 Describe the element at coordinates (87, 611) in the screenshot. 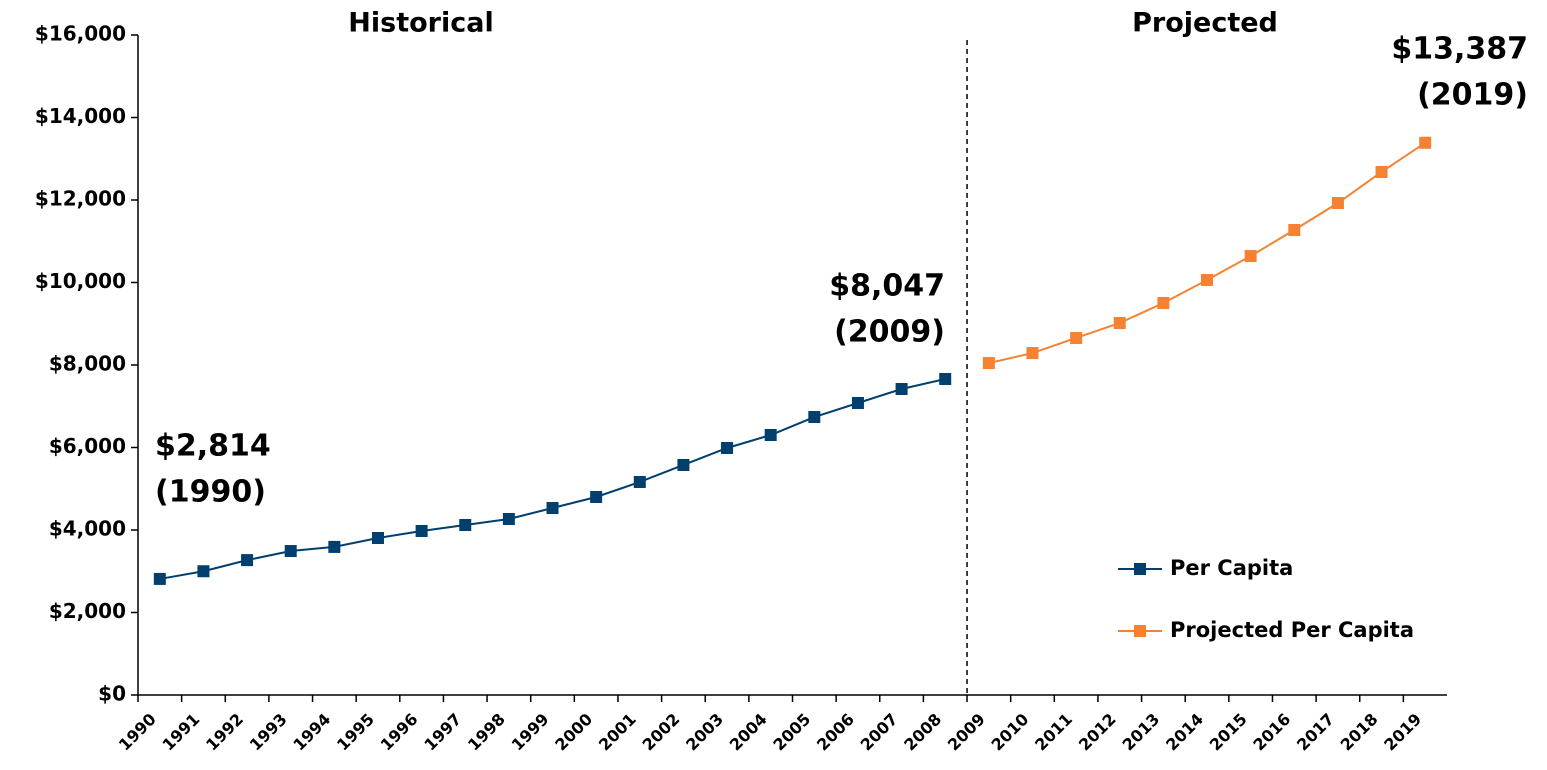

I see `y-tick-label: $2,000` at that location.